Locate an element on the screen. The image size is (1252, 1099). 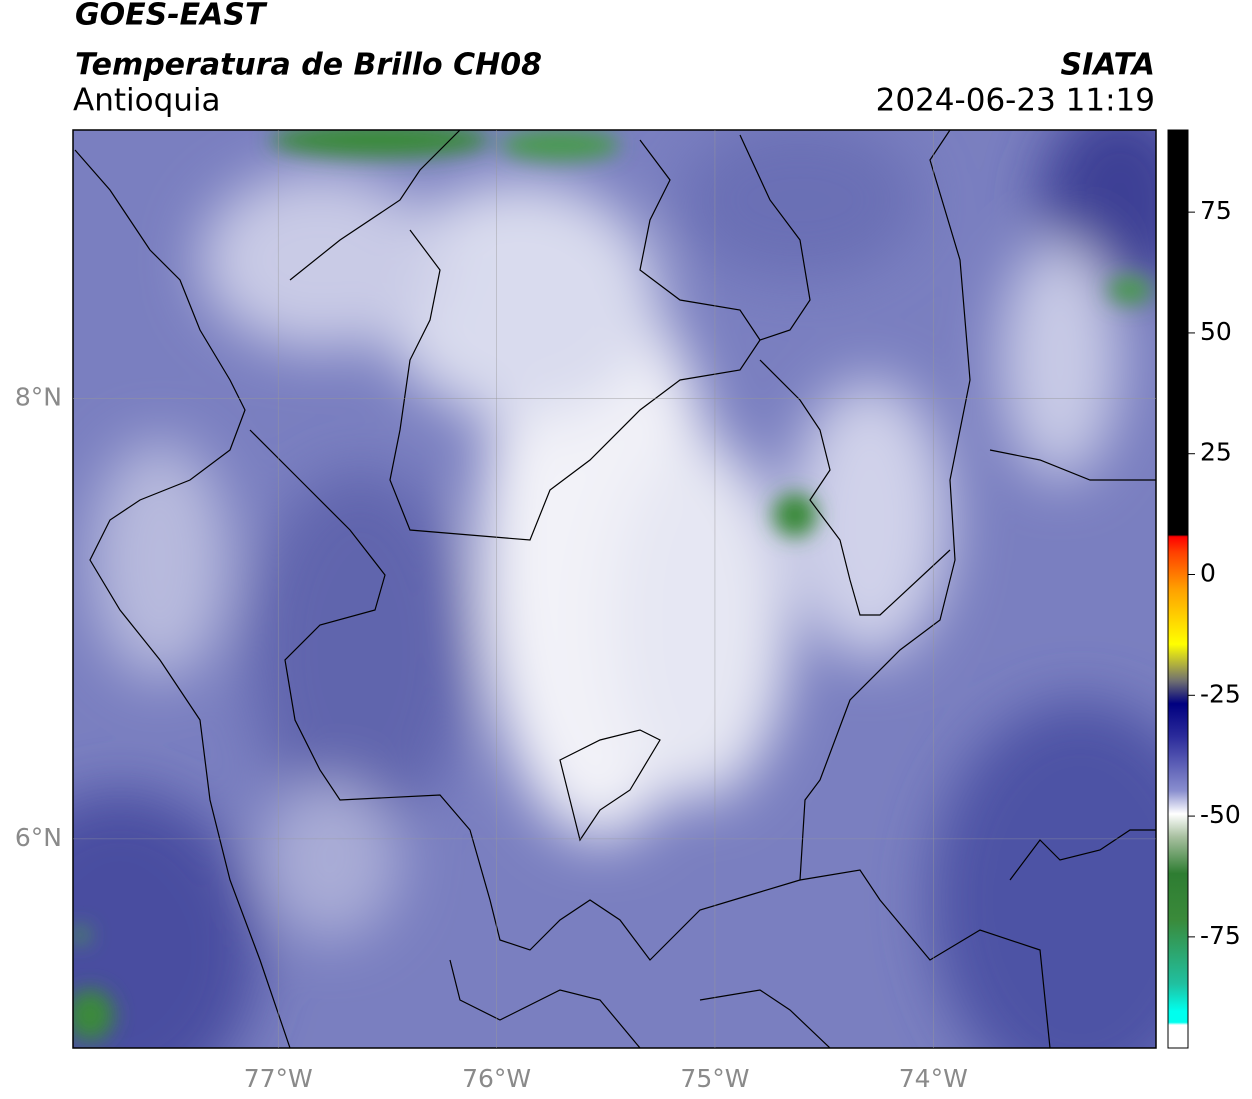
lat-label: 8°N is located at coordinates (38, 397).